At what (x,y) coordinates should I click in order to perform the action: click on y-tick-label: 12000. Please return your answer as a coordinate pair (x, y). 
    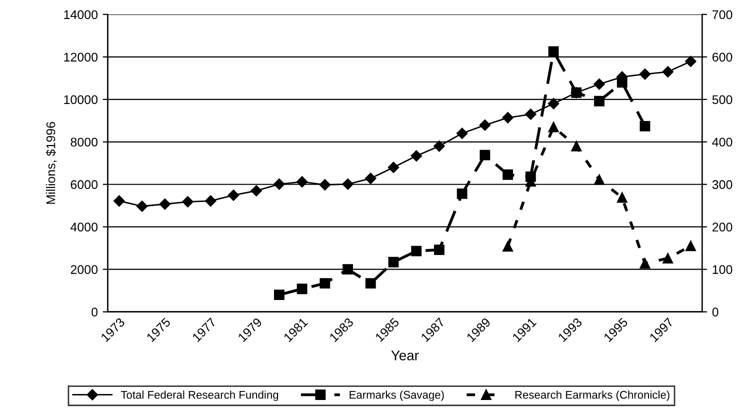
    Looking at the image, I should click on (81, 57).